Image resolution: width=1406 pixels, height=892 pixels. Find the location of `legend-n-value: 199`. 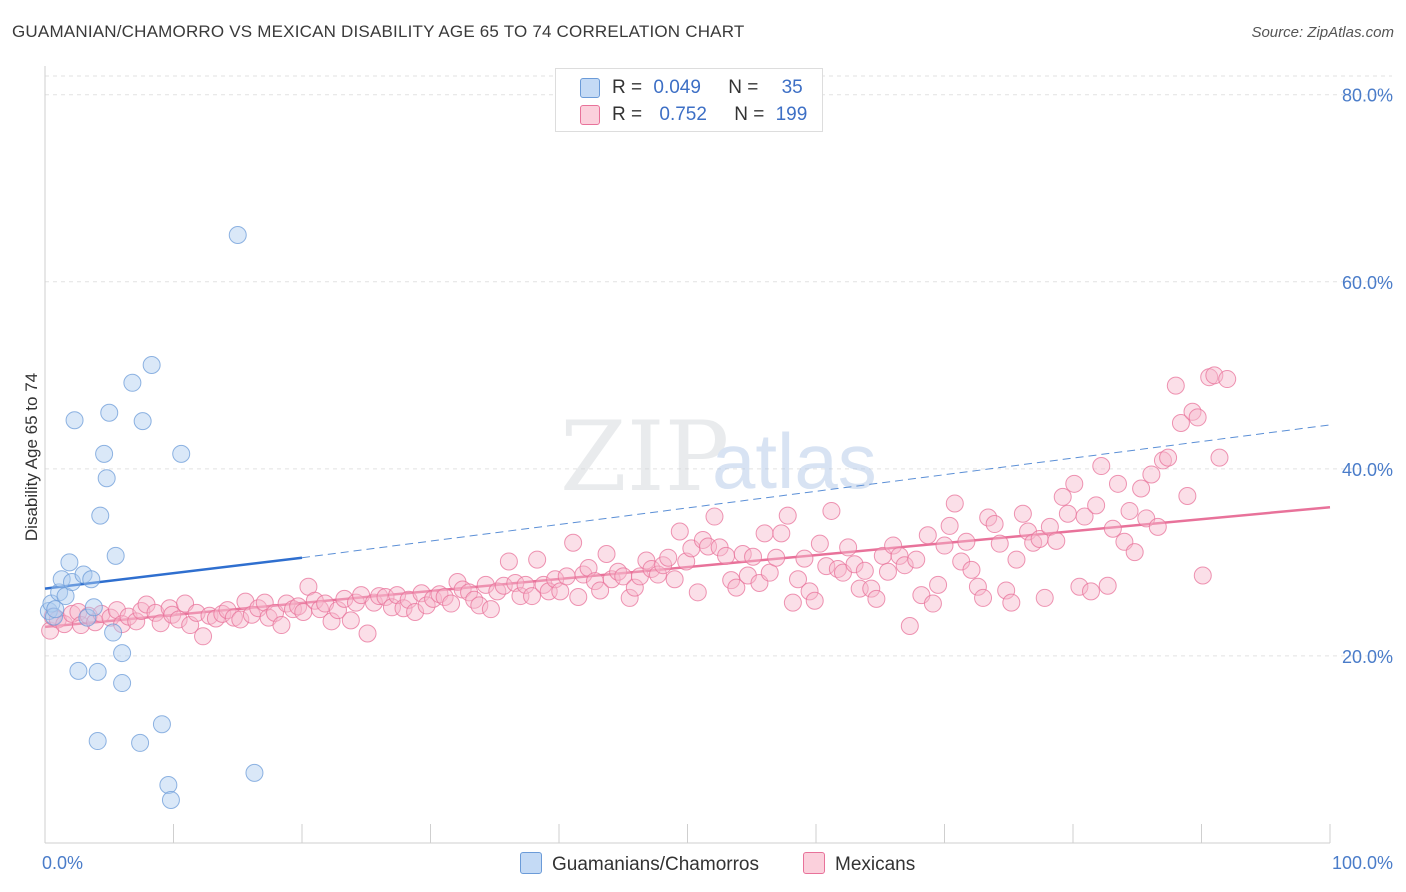

legend-n-value: 199 is located at coordinates (791, 114).